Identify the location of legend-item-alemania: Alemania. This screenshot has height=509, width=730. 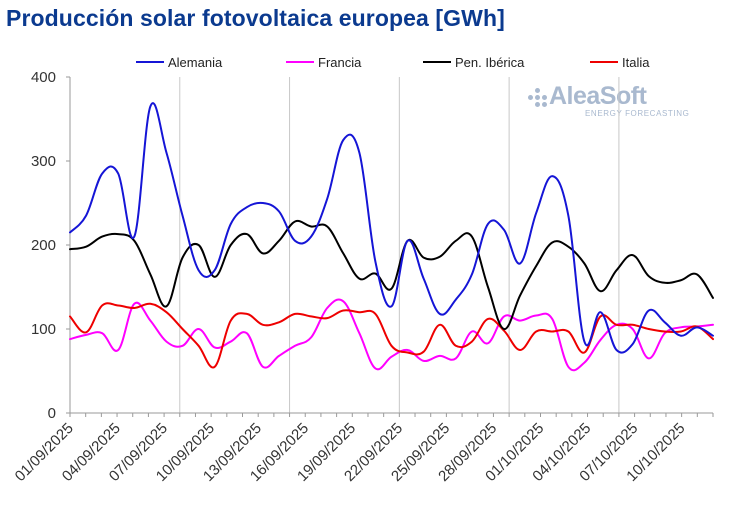
(179, 62).